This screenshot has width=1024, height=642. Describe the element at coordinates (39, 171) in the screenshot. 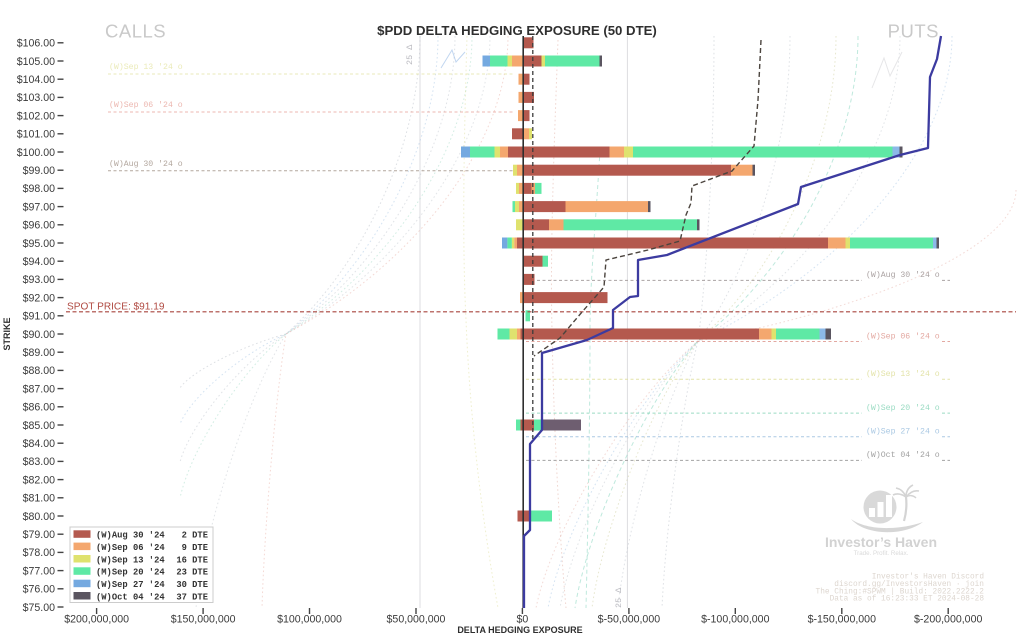

I see `svg-text: $99.00` at that location.